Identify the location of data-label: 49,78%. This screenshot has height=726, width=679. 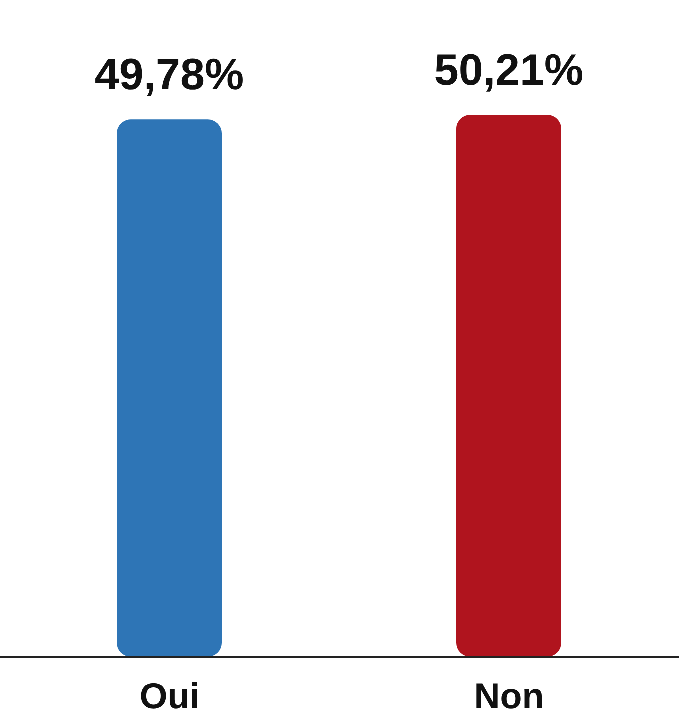
(169, 75).